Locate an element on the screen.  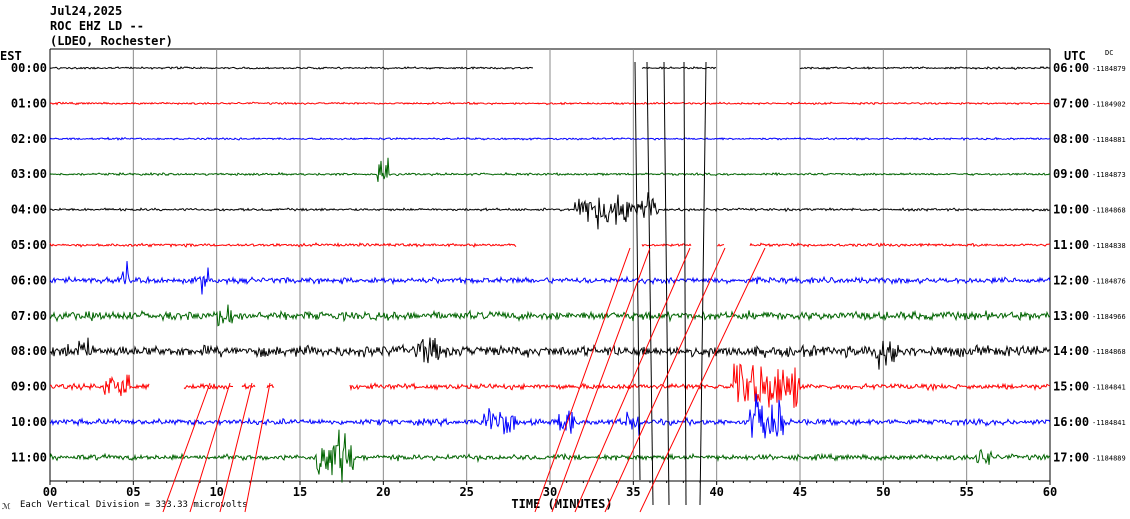
x-tick-label: 45 is located at coordinates (800, 492).